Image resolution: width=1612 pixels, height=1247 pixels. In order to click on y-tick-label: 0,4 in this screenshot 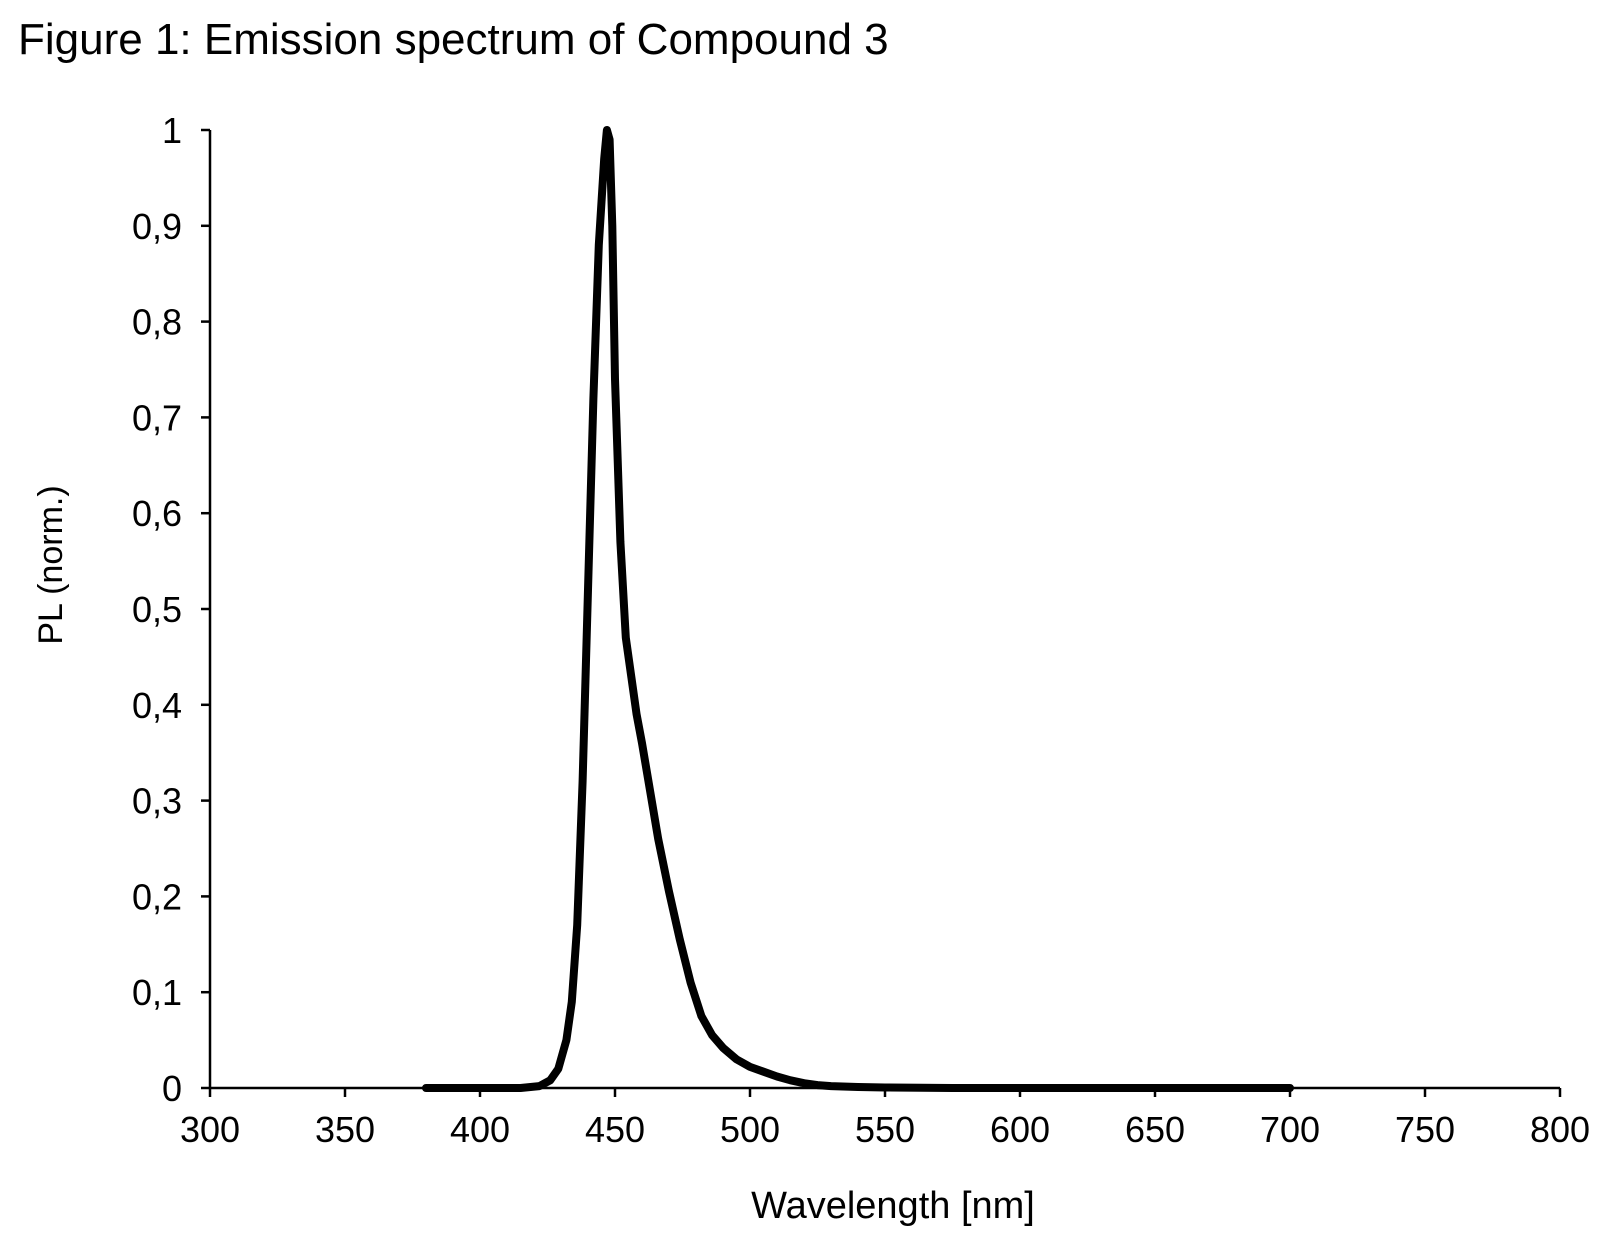, I will do `click(157, 705)`.